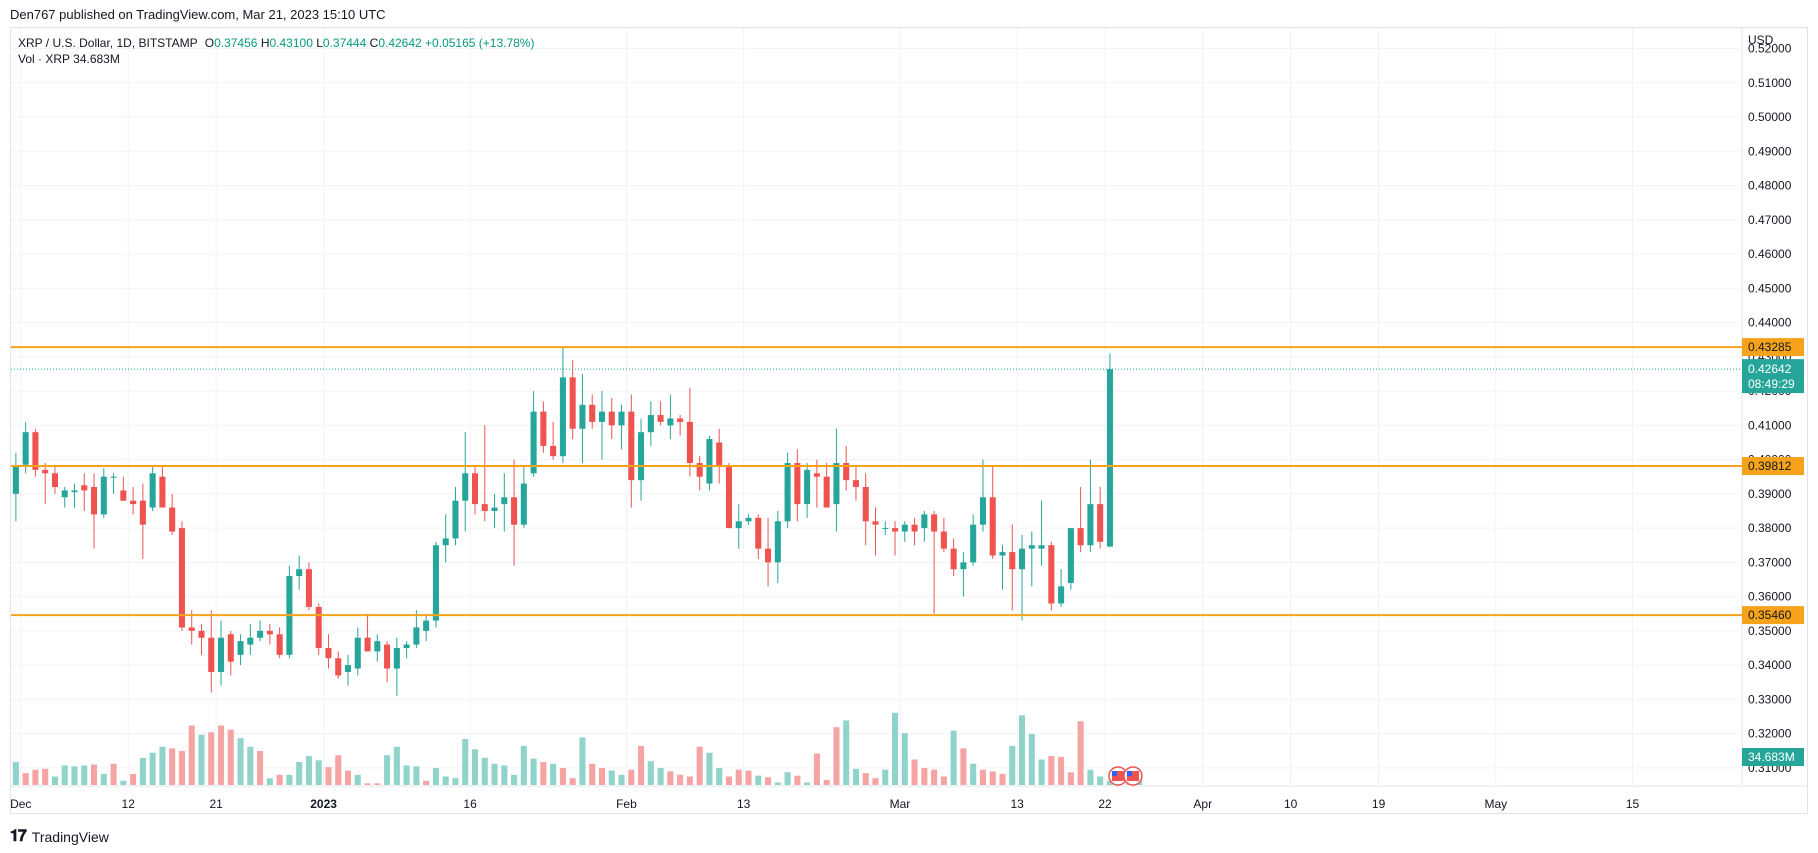  Describe the element at coordinates (400, 43) in the screenshot. I see `close-value: 0.42642` at that location.